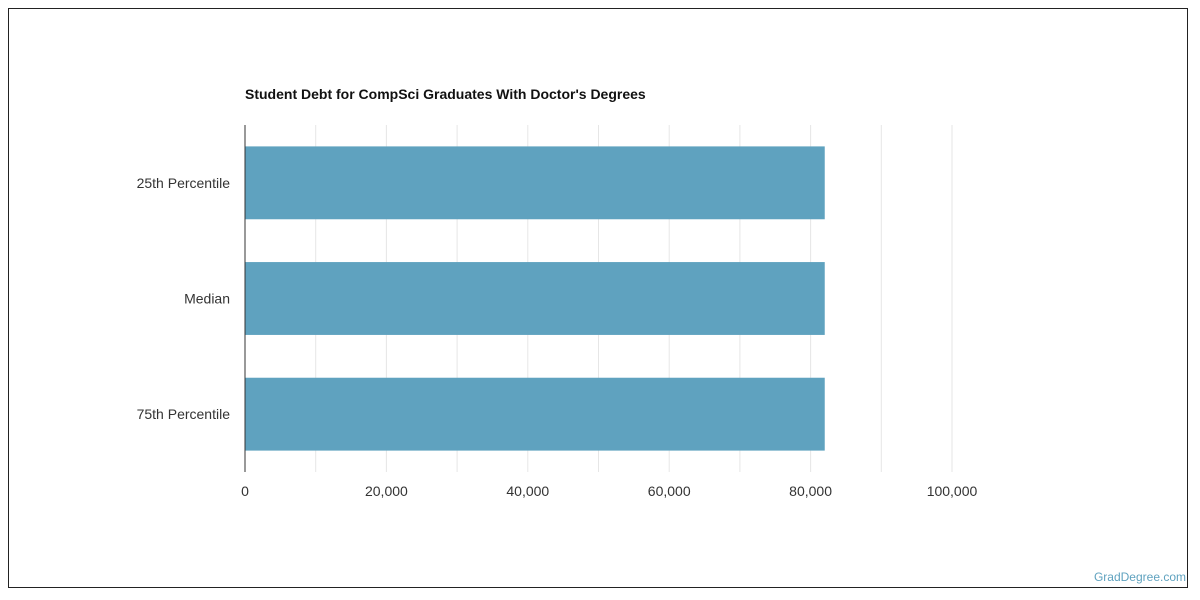  What do you see at coordinates (245, 491) in the screenshot?
I see `x-tick-label: 0` at bounding box center [245, 491].